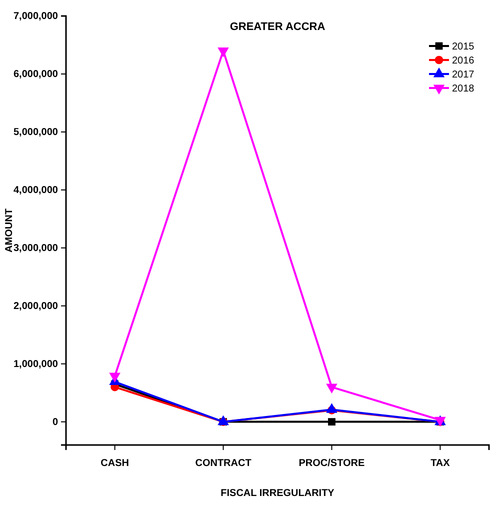 This screenshot has height=508, width=501. Describe the element at coordinates (463, 89) in the screenshot. I see `legend-label: 2018` at that location.